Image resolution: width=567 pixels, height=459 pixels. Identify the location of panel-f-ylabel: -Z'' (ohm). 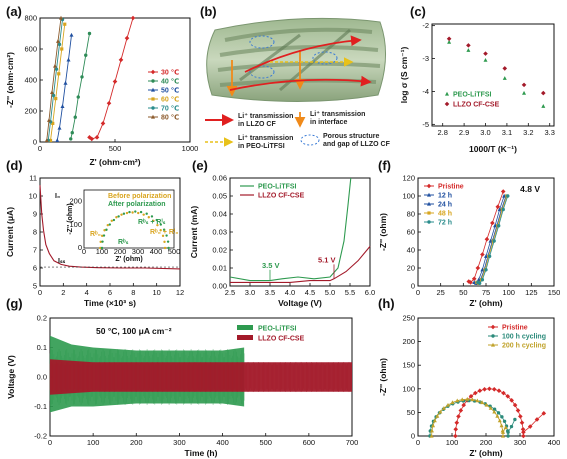
(383, 232).